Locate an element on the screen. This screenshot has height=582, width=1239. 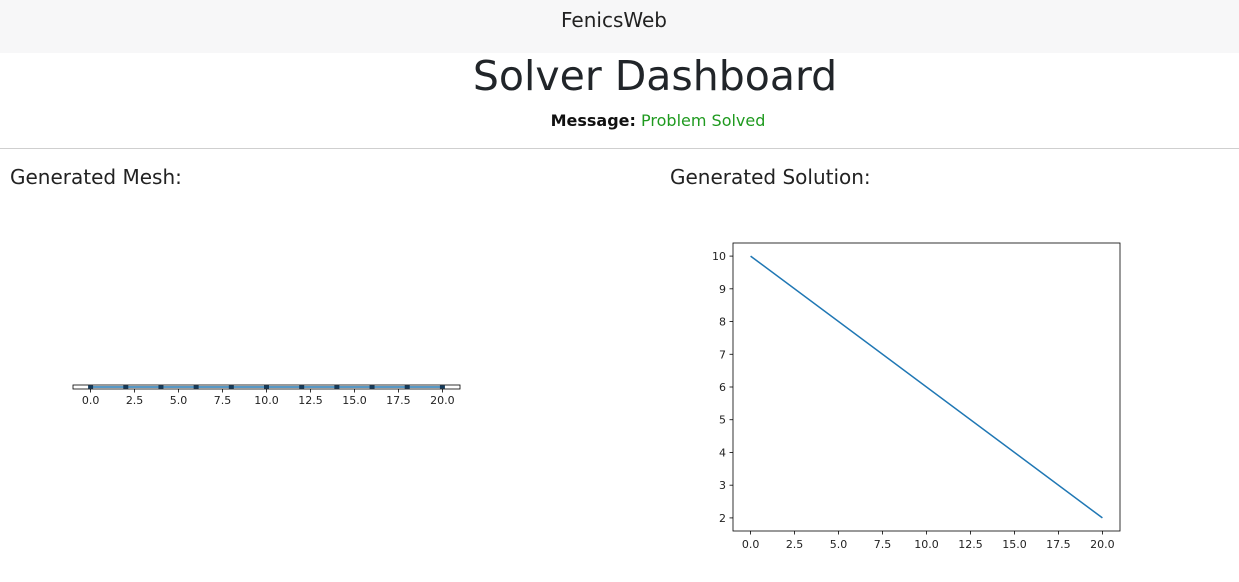
message-value: Problem Solved is located at coordinates (703, 120).